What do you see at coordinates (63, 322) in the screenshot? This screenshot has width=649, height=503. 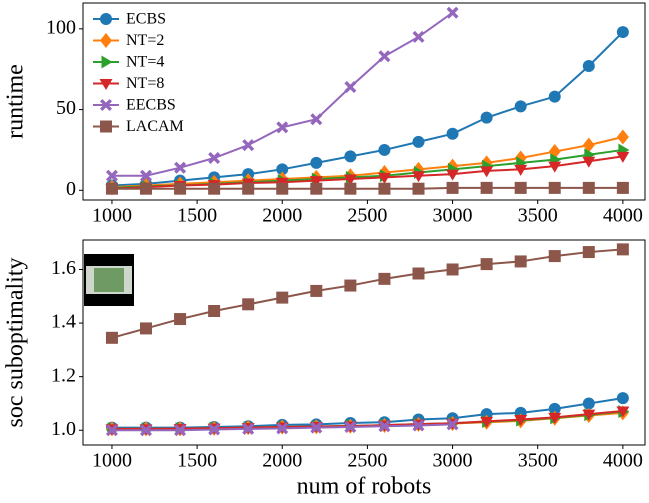 I see `y-tick-label: 1.4` at bounding box center [63, 322].